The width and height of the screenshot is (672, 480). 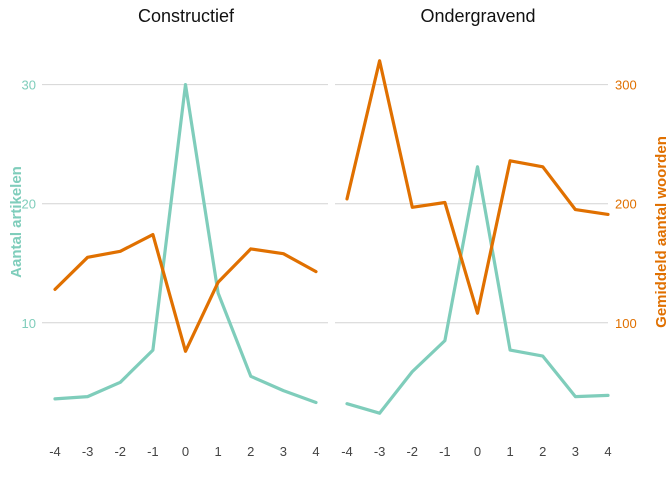 What do you see at coordinates (29, 323) in the screenshot?
I see `left-axis-tick-label: 10` at bounding box center [29, 323].